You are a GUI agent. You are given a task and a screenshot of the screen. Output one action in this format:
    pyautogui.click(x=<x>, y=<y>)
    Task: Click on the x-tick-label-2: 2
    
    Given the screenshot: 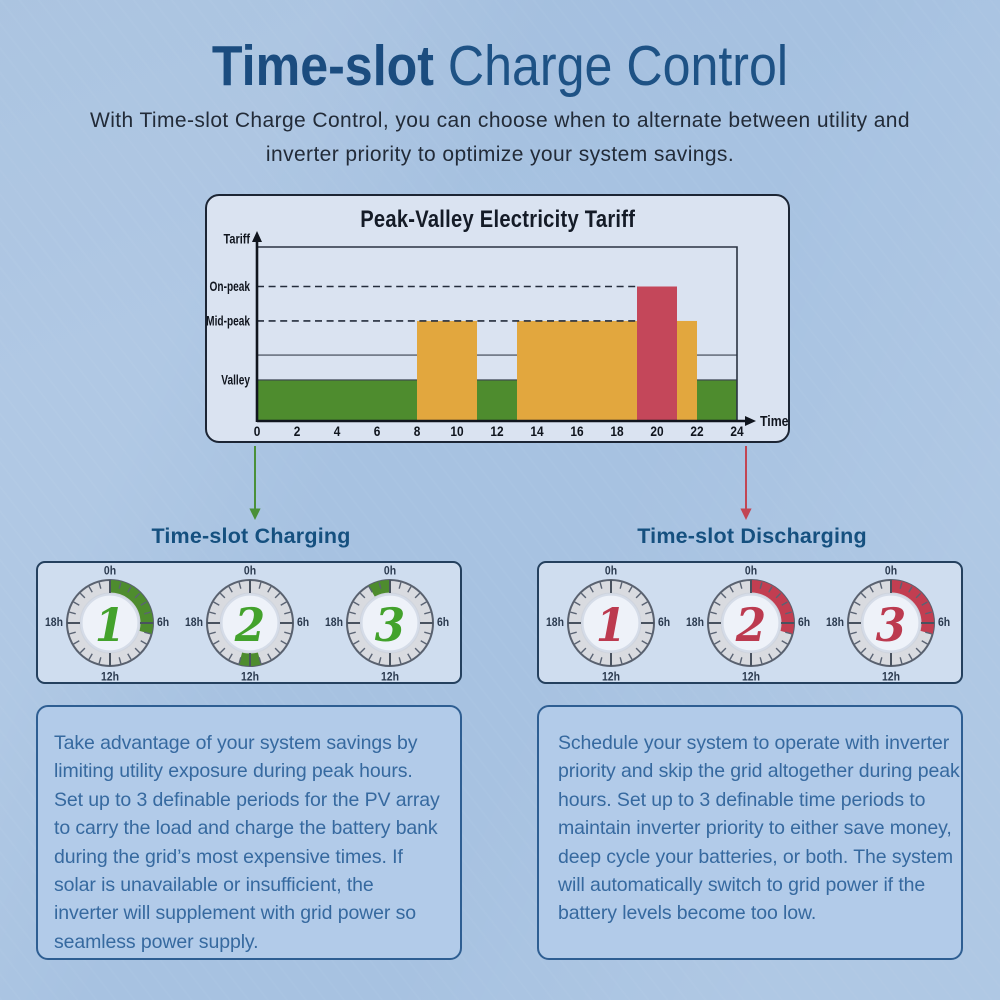 What is the action you would take?
    pyautogui.click(x=297, y=431)
    